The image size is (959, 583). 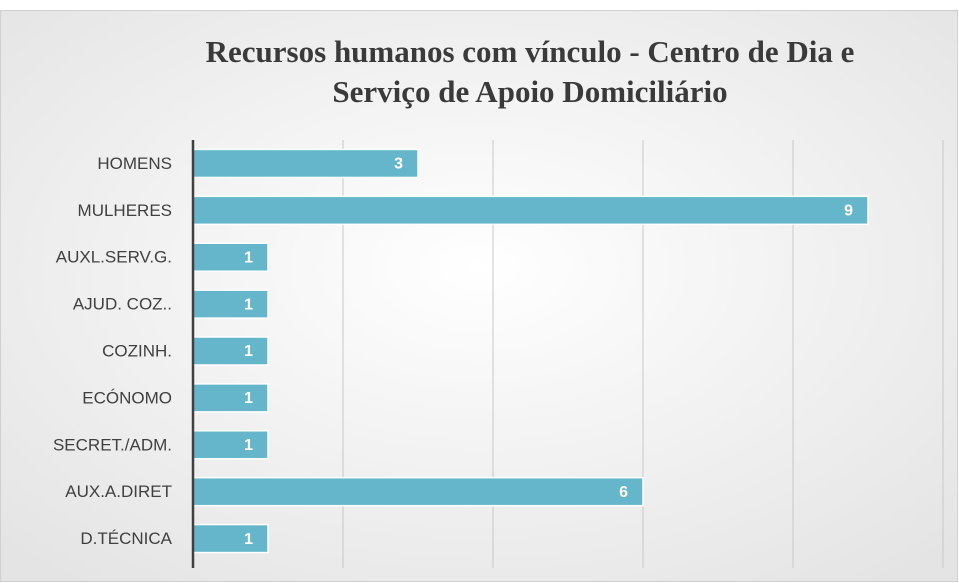 What do you see at coordinates (126, 538) in the screenshot?
I see `y-tick-label: D.TÉCNICA` at bounding box center [126, 538].